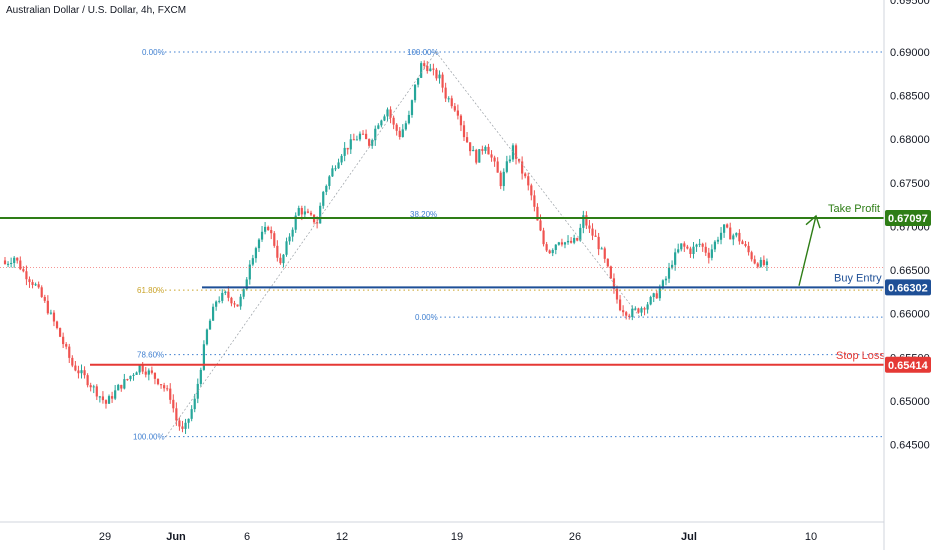 The height and width of the screenshot is (550, 932). I want to click on x-tick-label: 10, so click(811, 537).